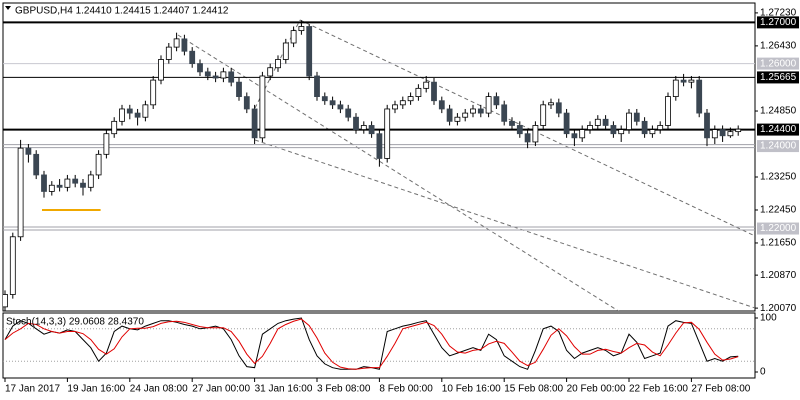 The image size is (800, 400). What do you see at coordinates (284, 389) in the screenshot?
I see `x-tick-label: 31 Jan 16:00` at bounding box center [284, 389].